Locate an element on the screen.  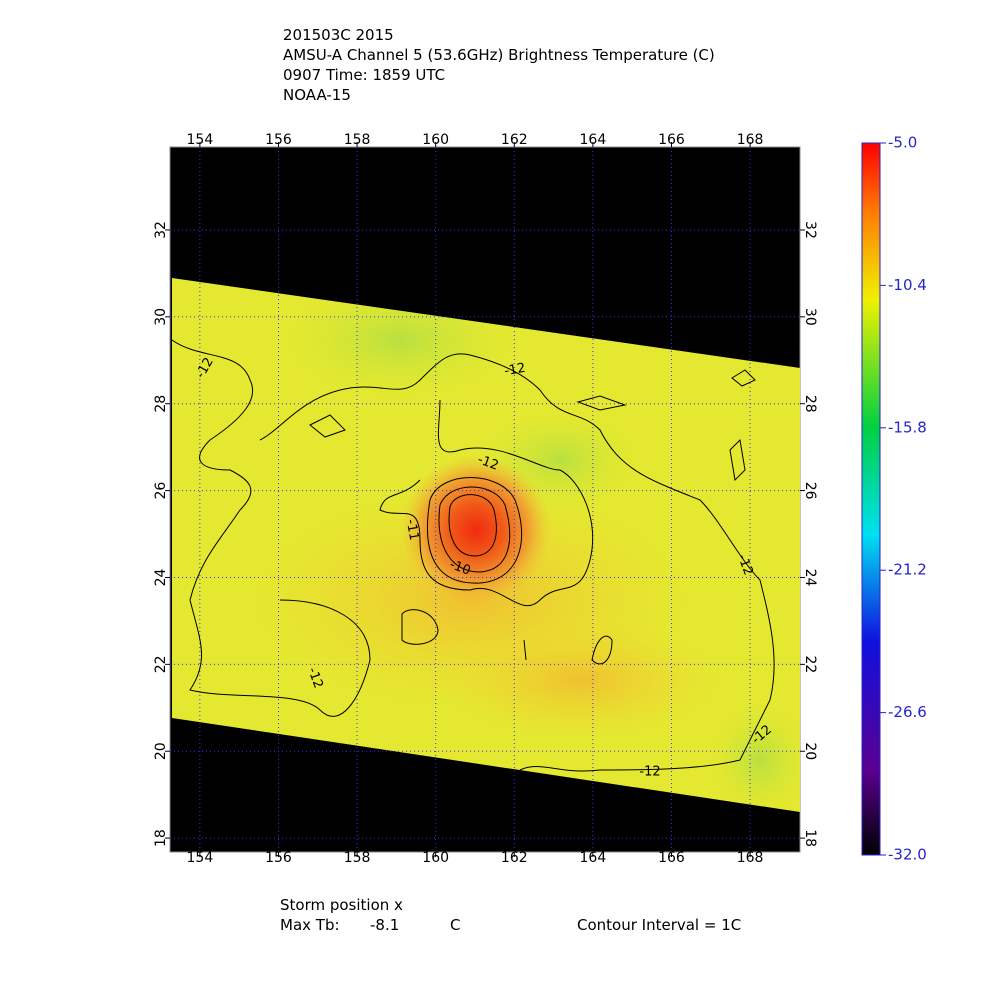
colorbar-label: -5.0 is located at coordinates (902, 143).